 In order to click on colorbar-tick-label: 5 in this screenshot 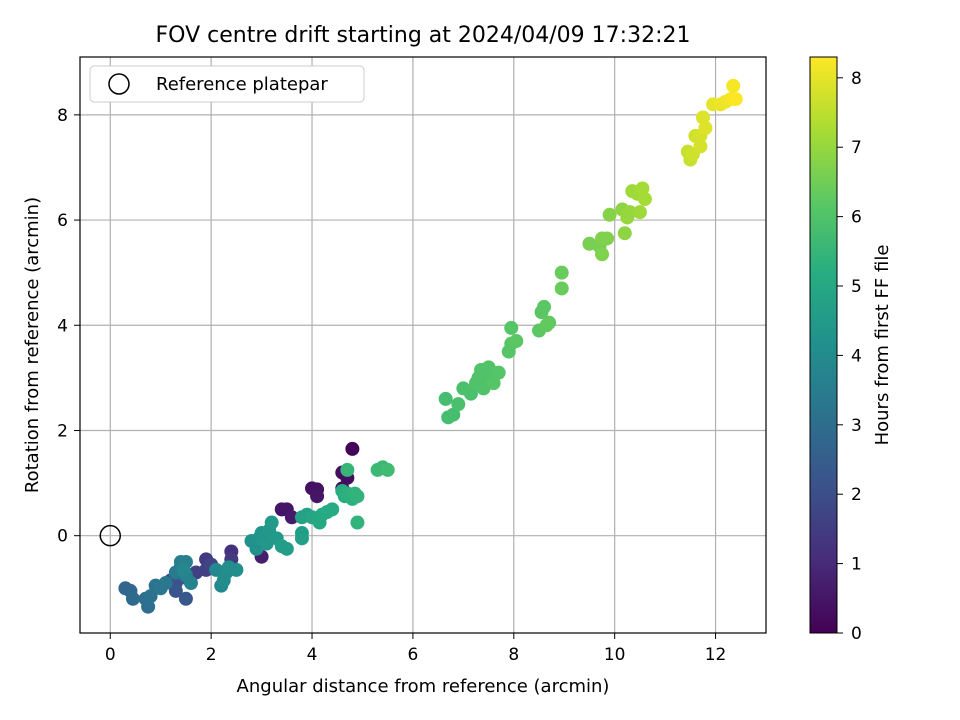, I will do `click(856, 287)`.